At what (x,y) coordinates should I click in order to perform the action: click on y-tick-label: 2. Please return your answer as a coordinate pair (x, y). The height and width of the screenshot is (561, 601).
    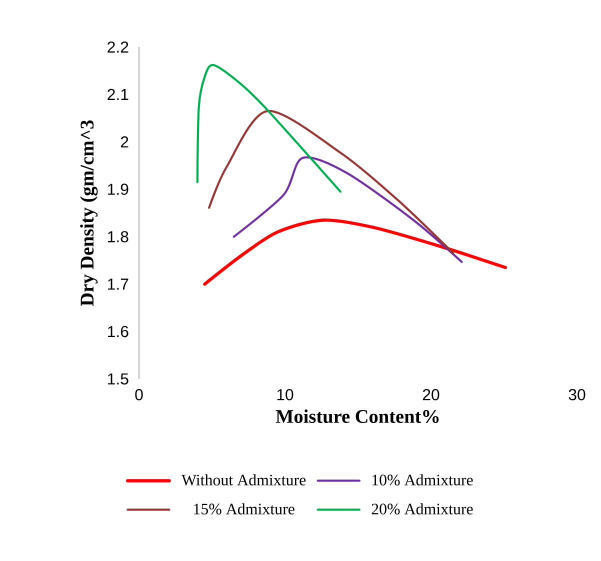
    Looking at the image, I should click on (124, 142).